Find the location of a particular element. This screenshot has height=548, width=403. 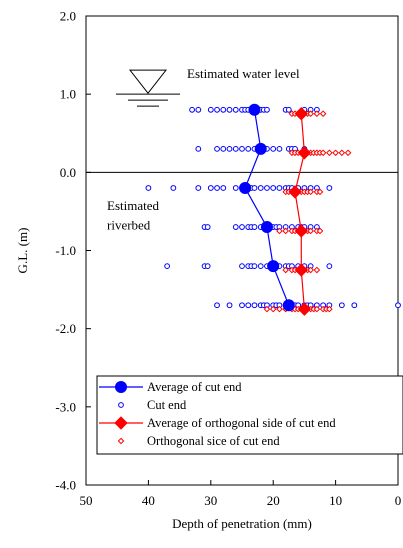

y-tick-label: 2.0 is located at coordinates (68, 16).